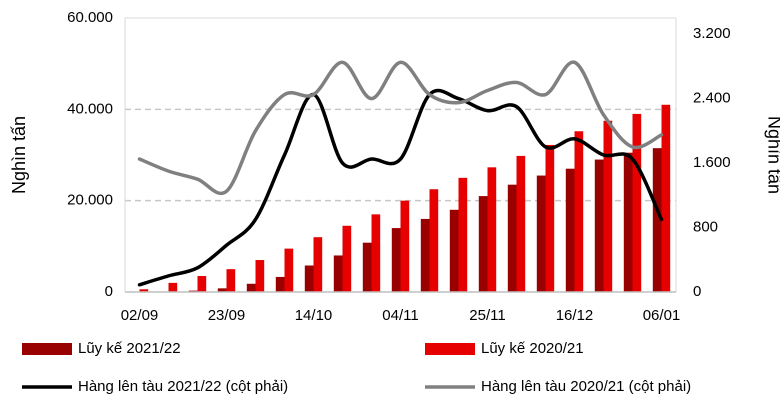 This screenshot has width=780, height=405. What do you see at coordinates (400, 315) in the screenshot?
I see `x-tick-label: 04/11` at bounding box center [400, 315].